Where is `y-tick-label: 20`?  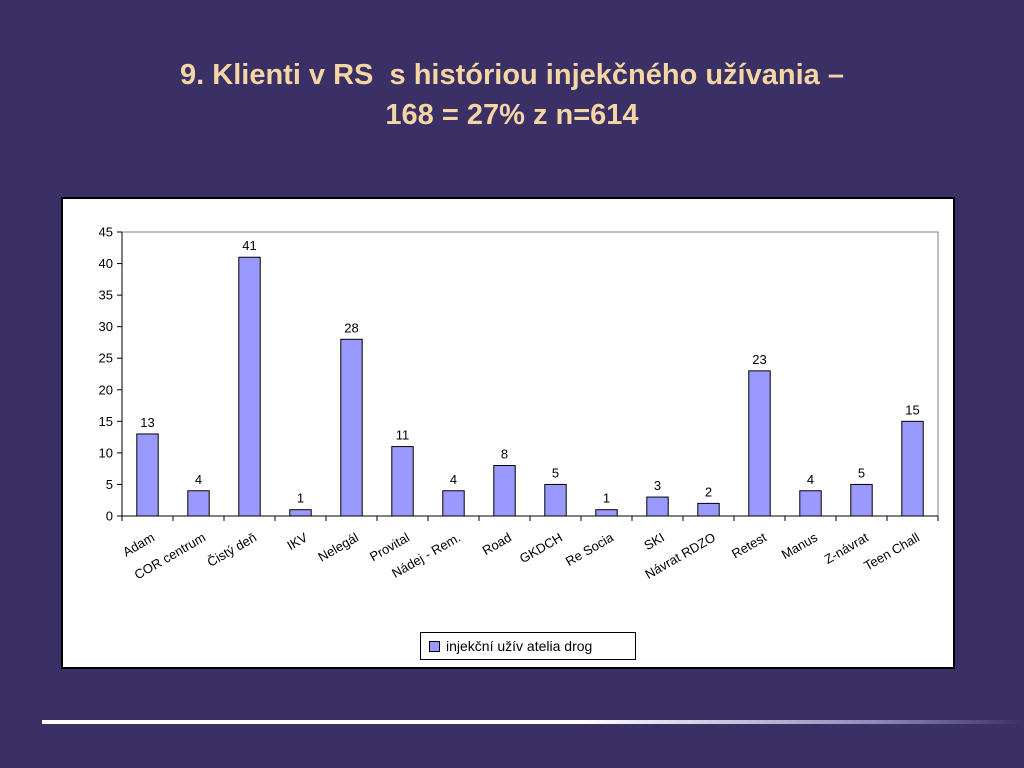 y-tick-label: 20 is located at coordinates (106, 389).